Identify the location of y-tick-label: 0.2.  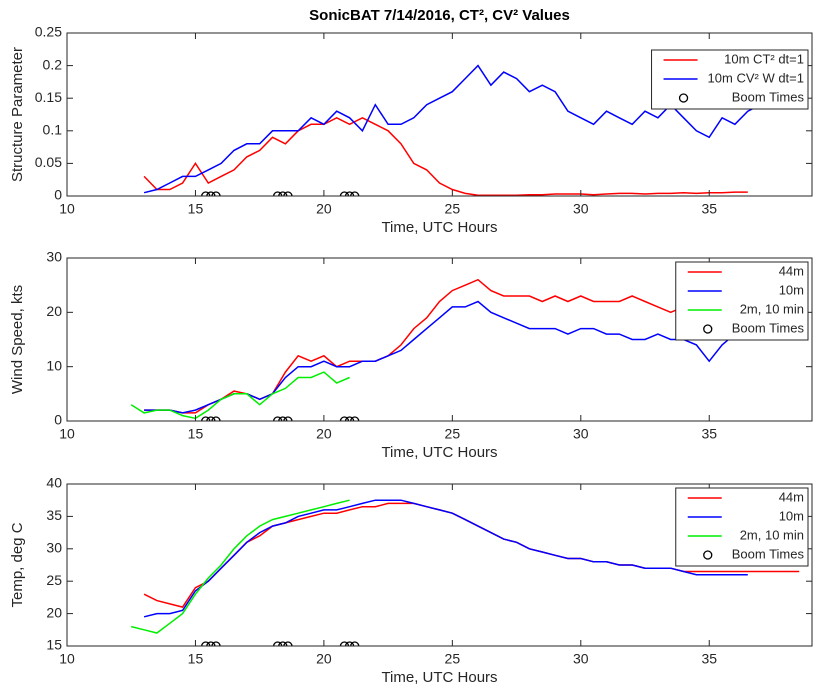
(53, 64).